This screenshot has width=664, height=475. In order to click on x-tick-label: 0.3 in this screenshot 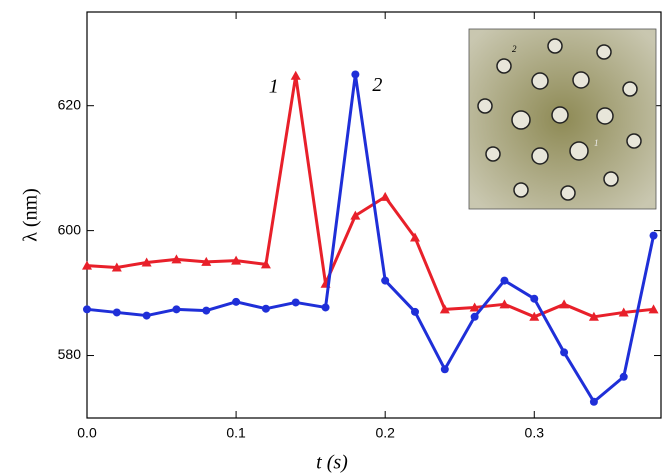, I will do `click(535, 433)`.